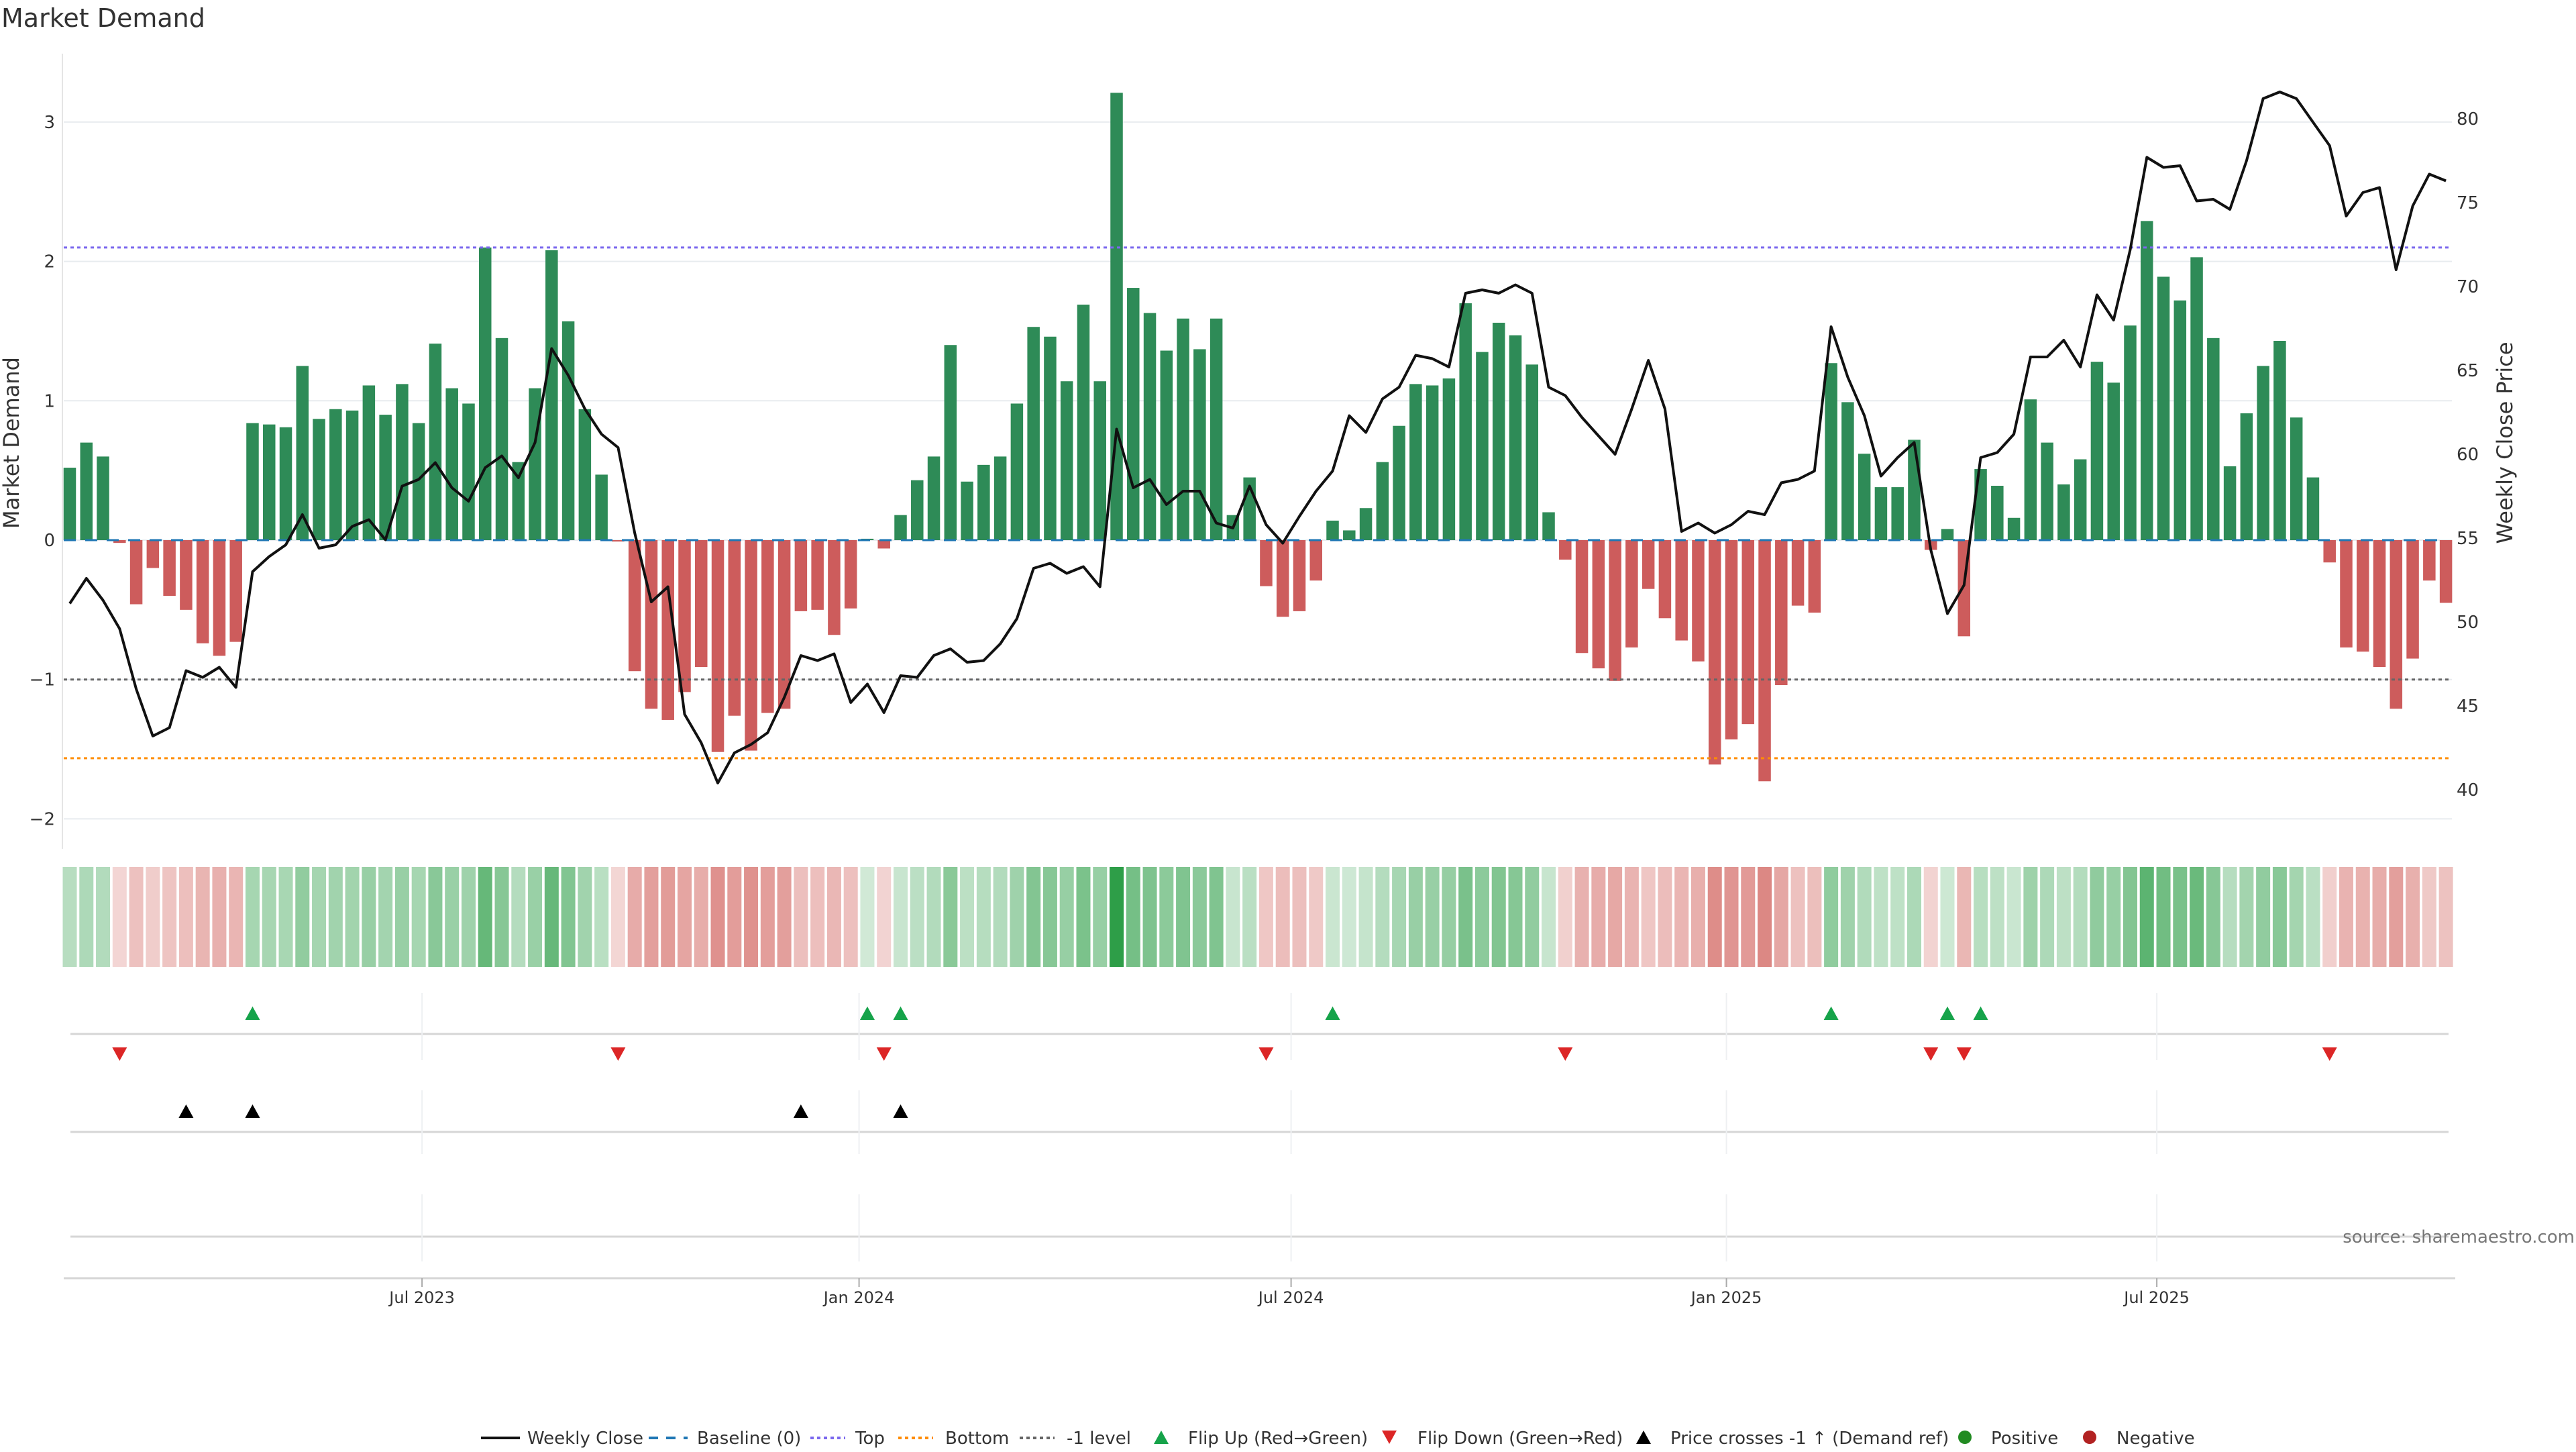 The height and width of the screenshot is (1452, 2576). Describe the element at coordinates (1809, 1439) in the screenshot. I see `legend-label: Price crosses -1 ↑ (Demand ref)` at that location.